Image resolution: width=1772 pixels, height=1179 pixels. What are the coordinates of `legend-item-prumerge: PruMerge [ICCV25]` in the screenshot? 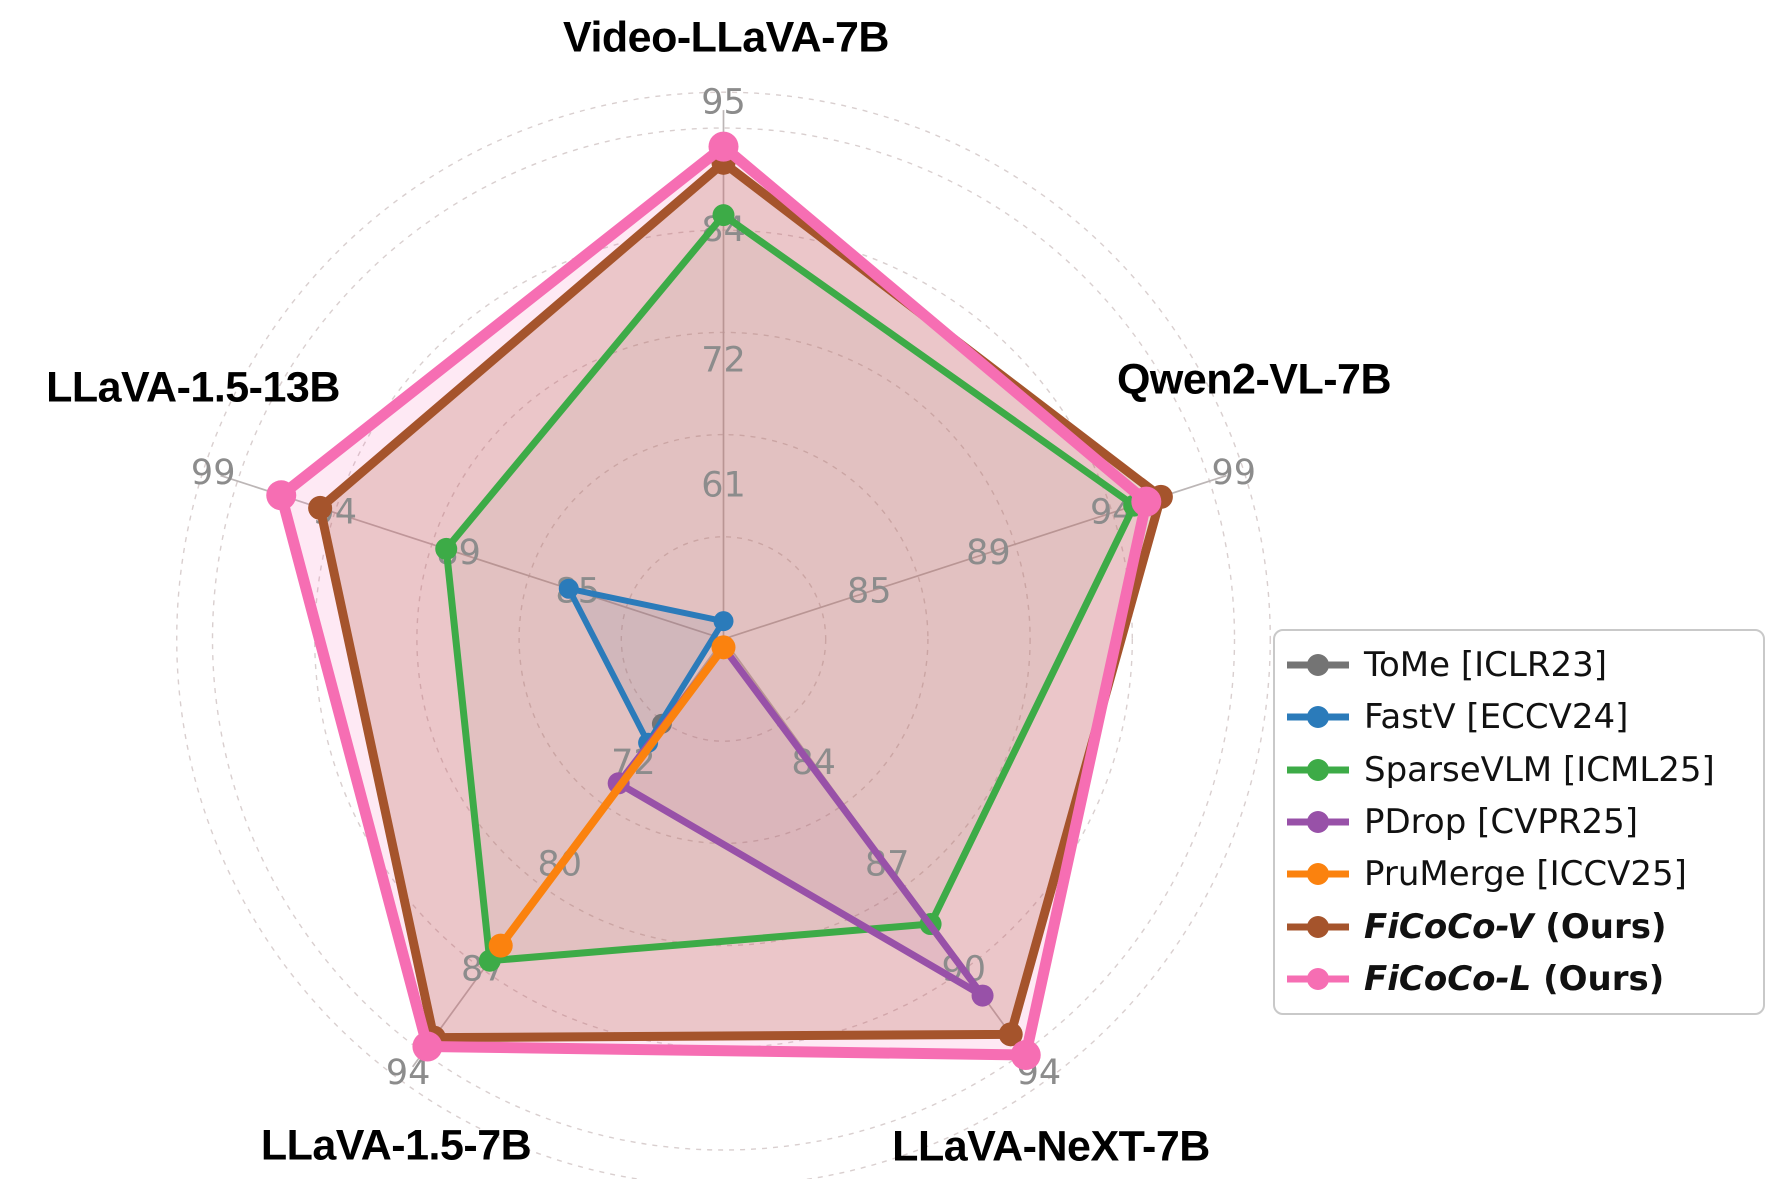 It's located at (1519, 874).